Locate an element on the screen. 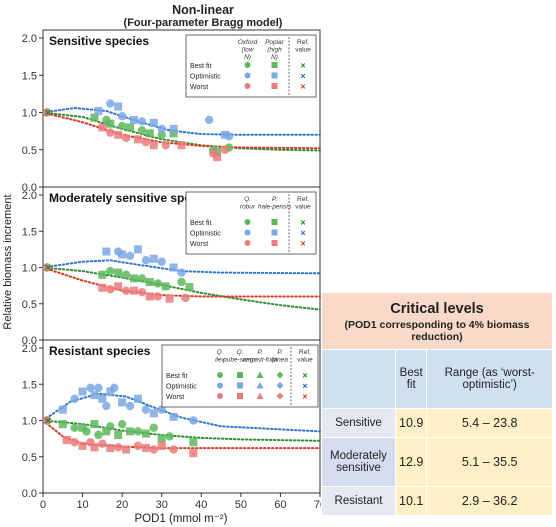  y-tick-label: 0.5 is located at coordinates (29, 151).